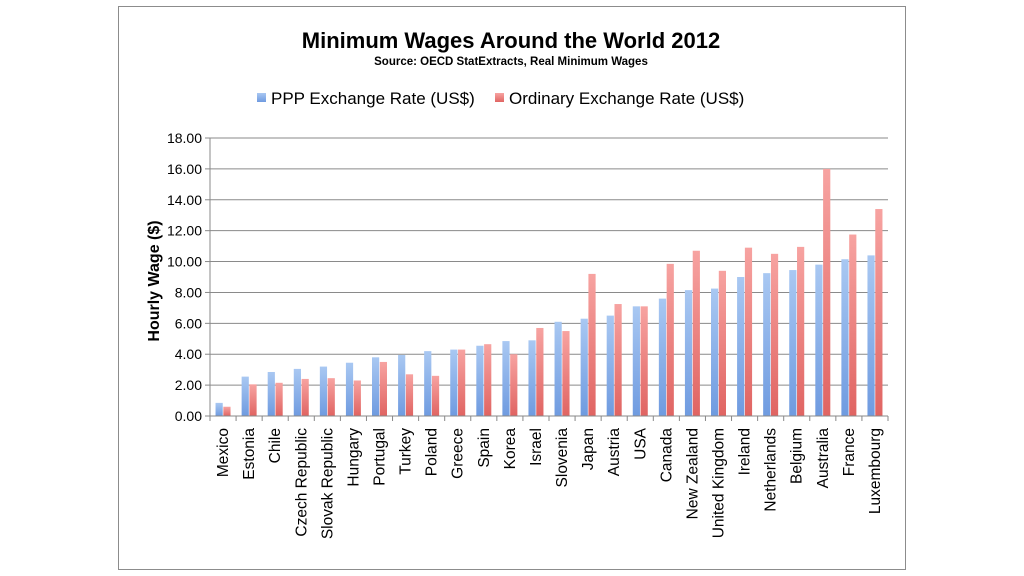  What do you see at coordinates (640, 443) in the screenshot?
I see `category-label: USA` at bounding box center [640, 443].